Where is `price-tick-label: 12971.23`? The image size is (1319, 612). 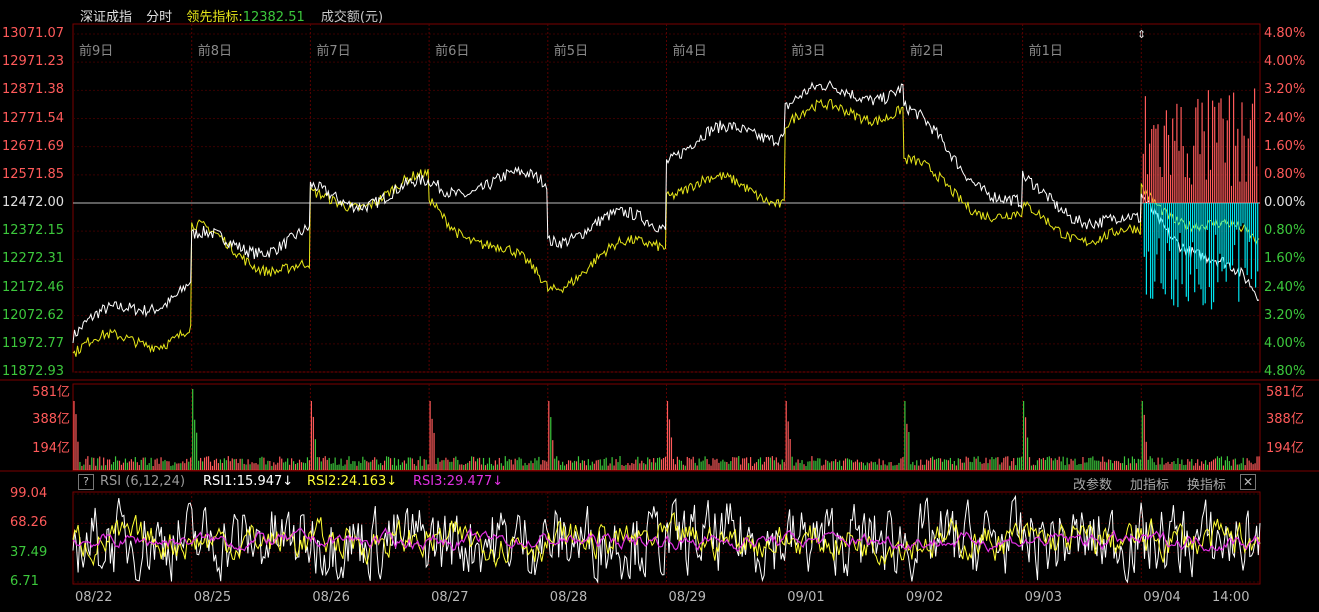
price-tick-label: 12971.23 is located at coordinates (33, 62).